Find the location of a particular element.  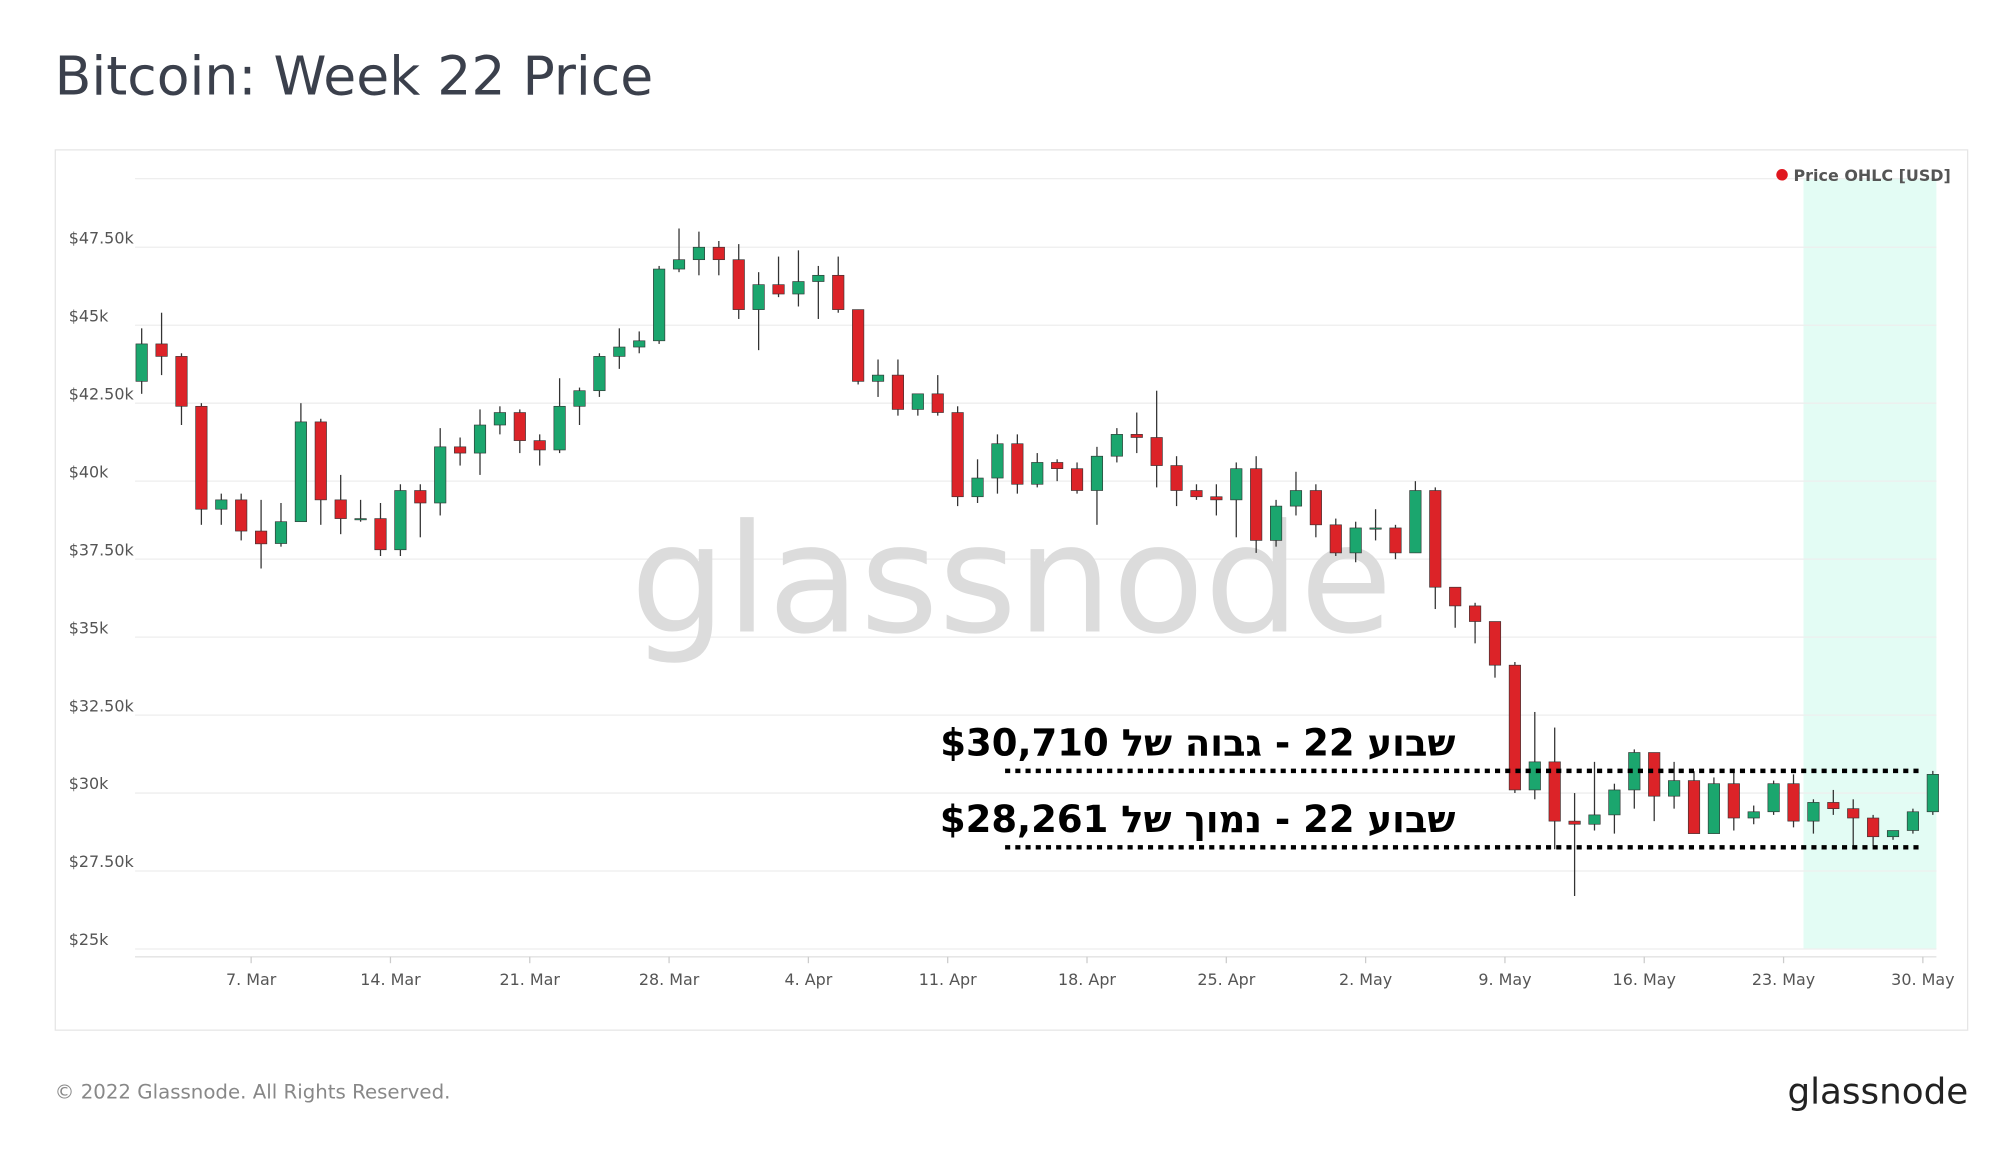

x-tick-label: 30. May is located at coordinates (1922, 979).